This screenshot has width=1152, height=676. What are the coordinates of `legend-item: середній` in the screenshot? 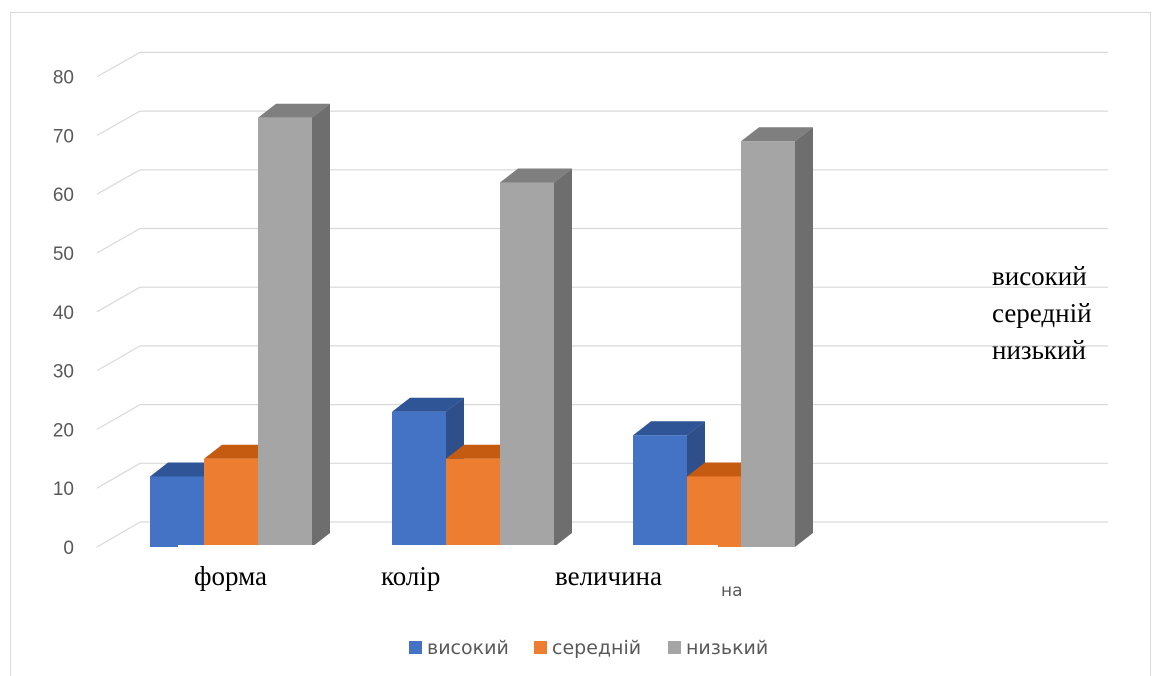 It's located at (587, 648).